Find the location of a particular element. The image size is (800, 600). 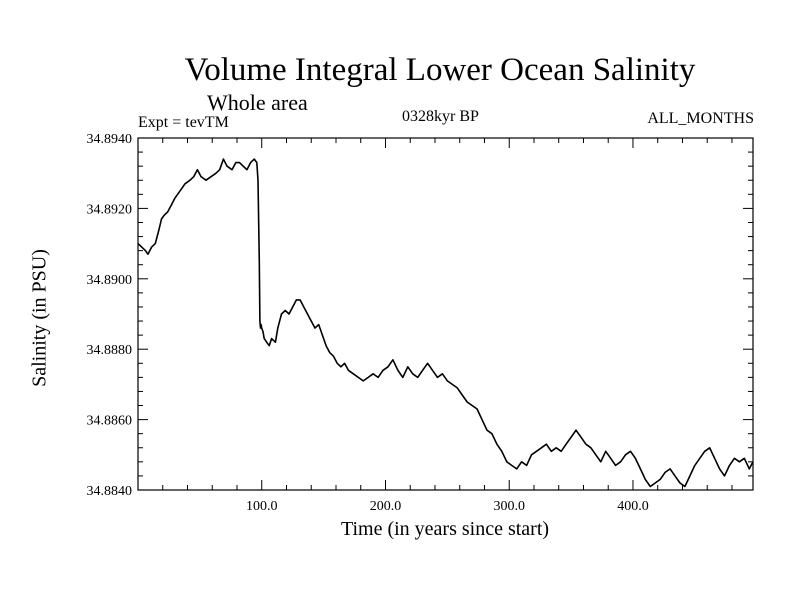

months-label: ALL_MONTHS is located at coordinates (700, 118).